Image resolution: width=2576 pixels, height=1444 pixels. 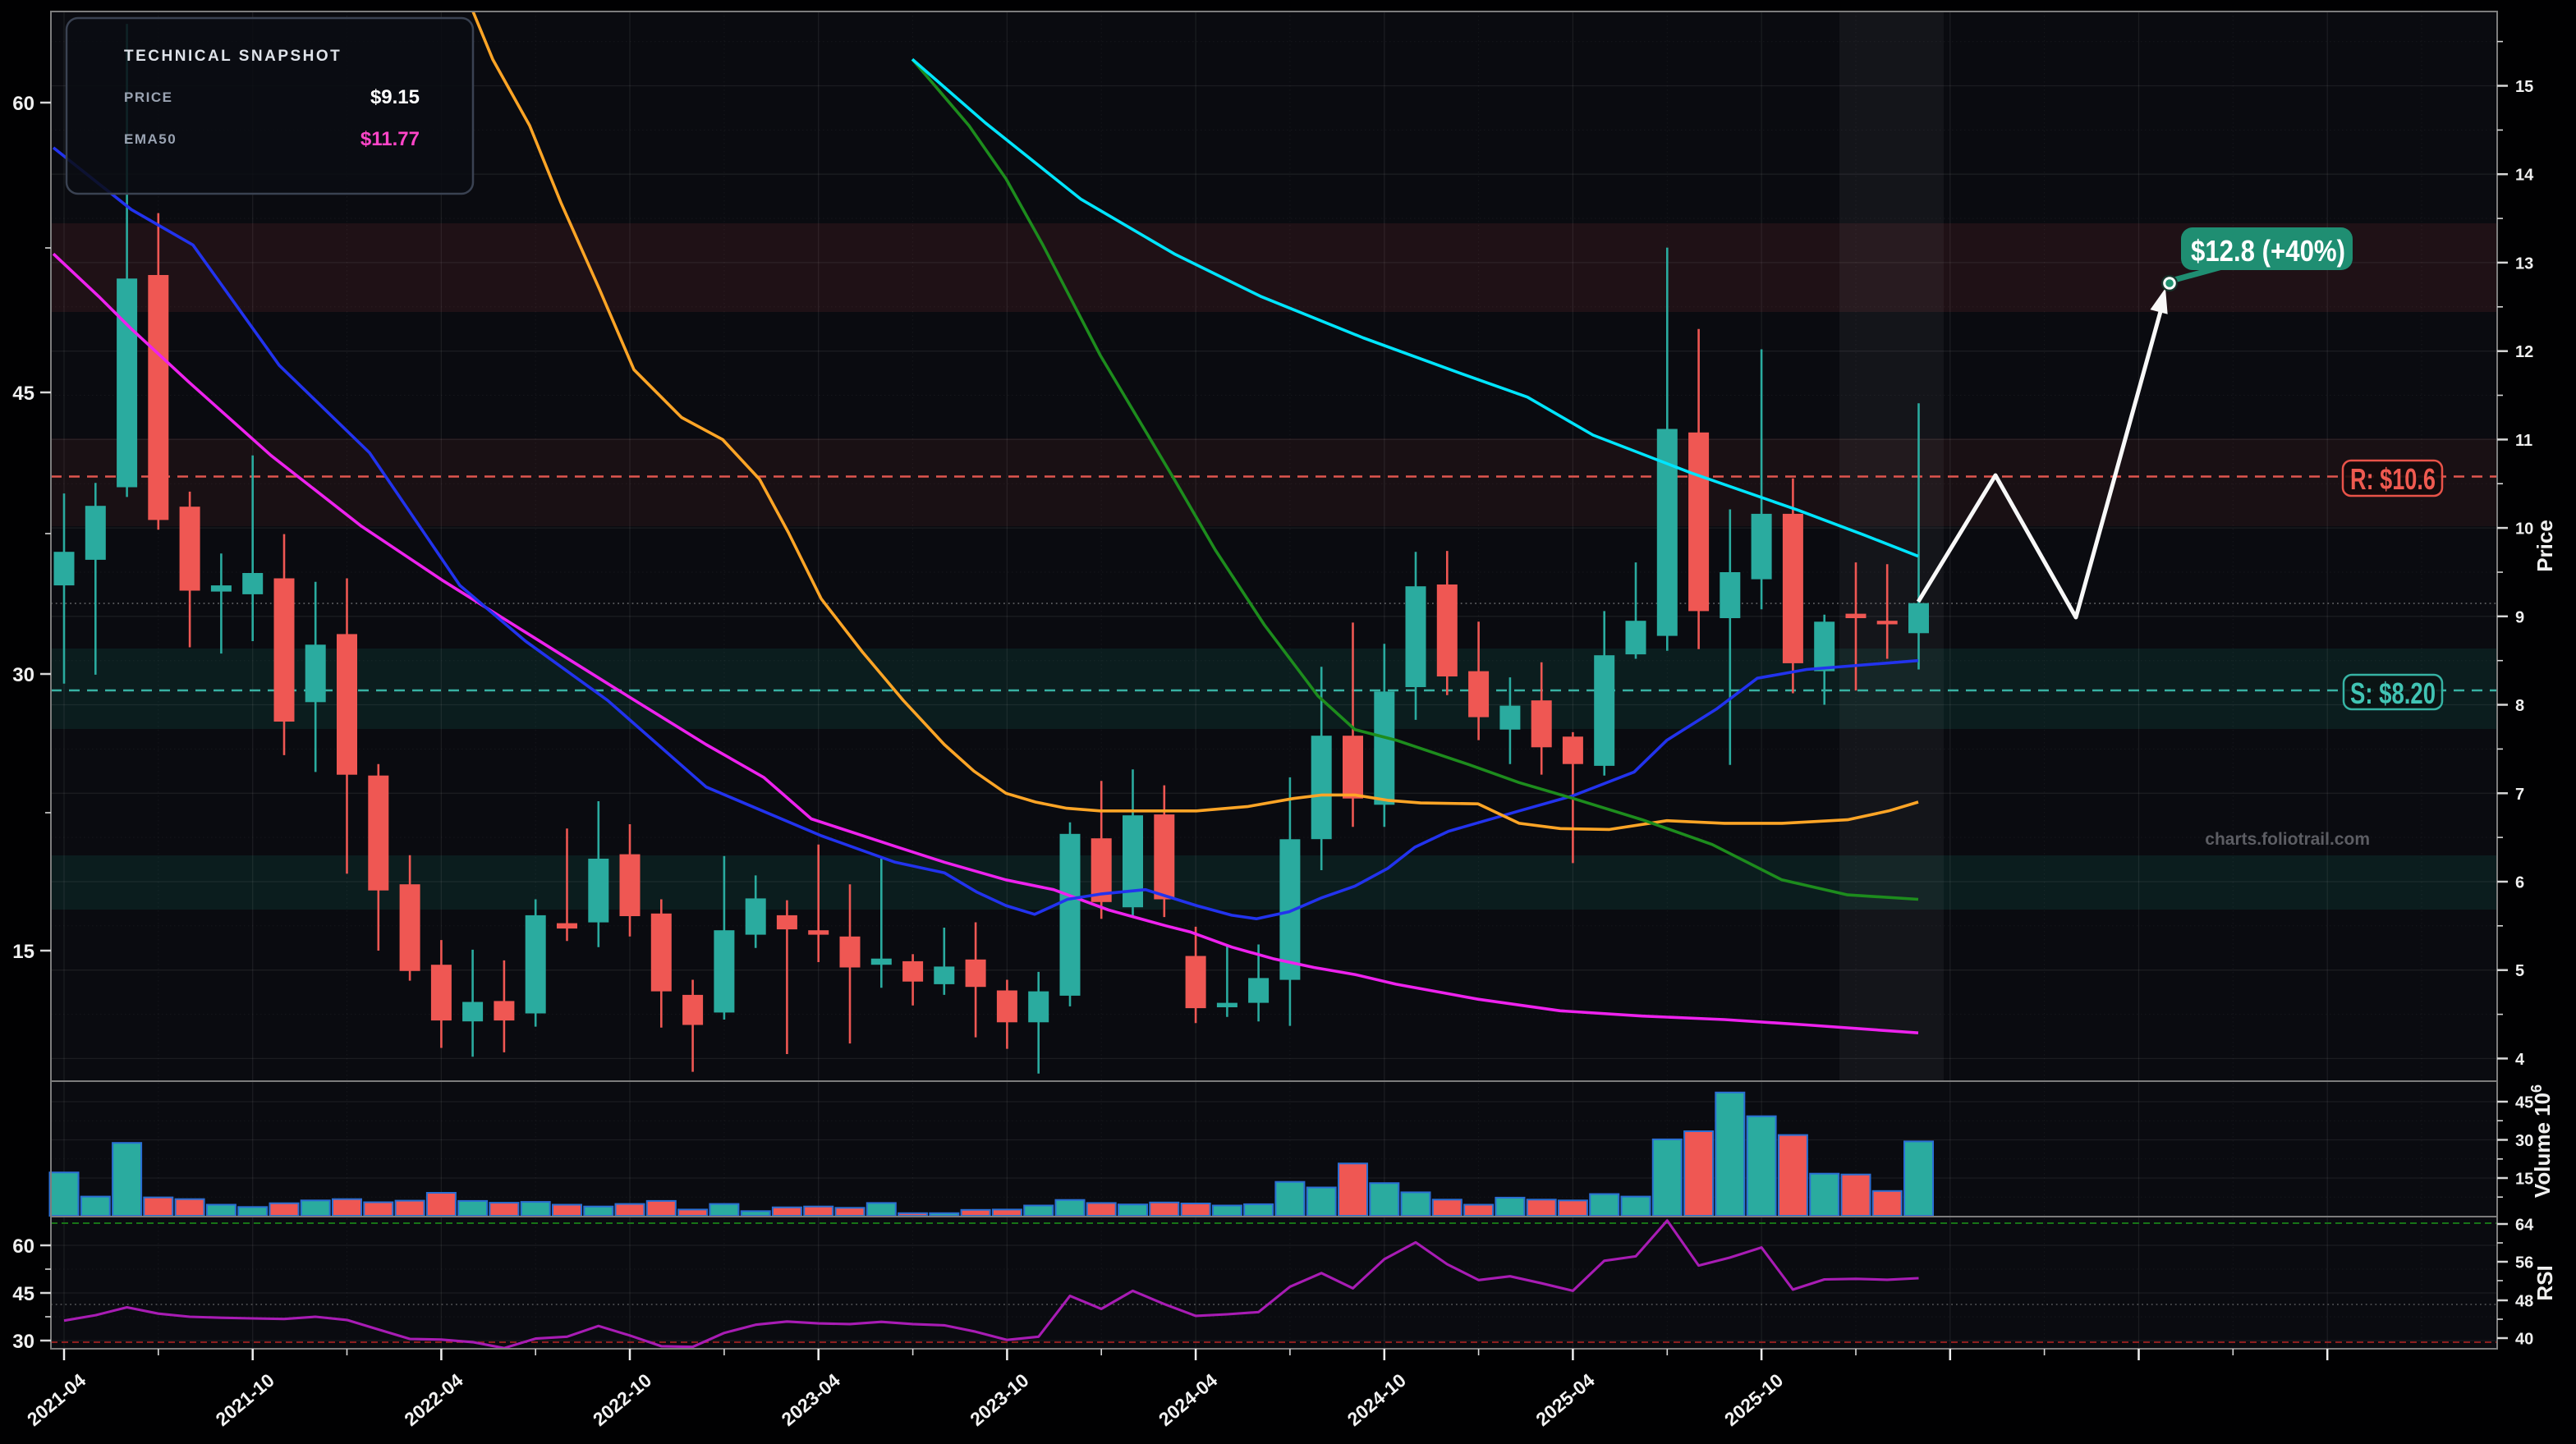 I want to click on svg-text: RSI, so click(x=2544, y=1282).